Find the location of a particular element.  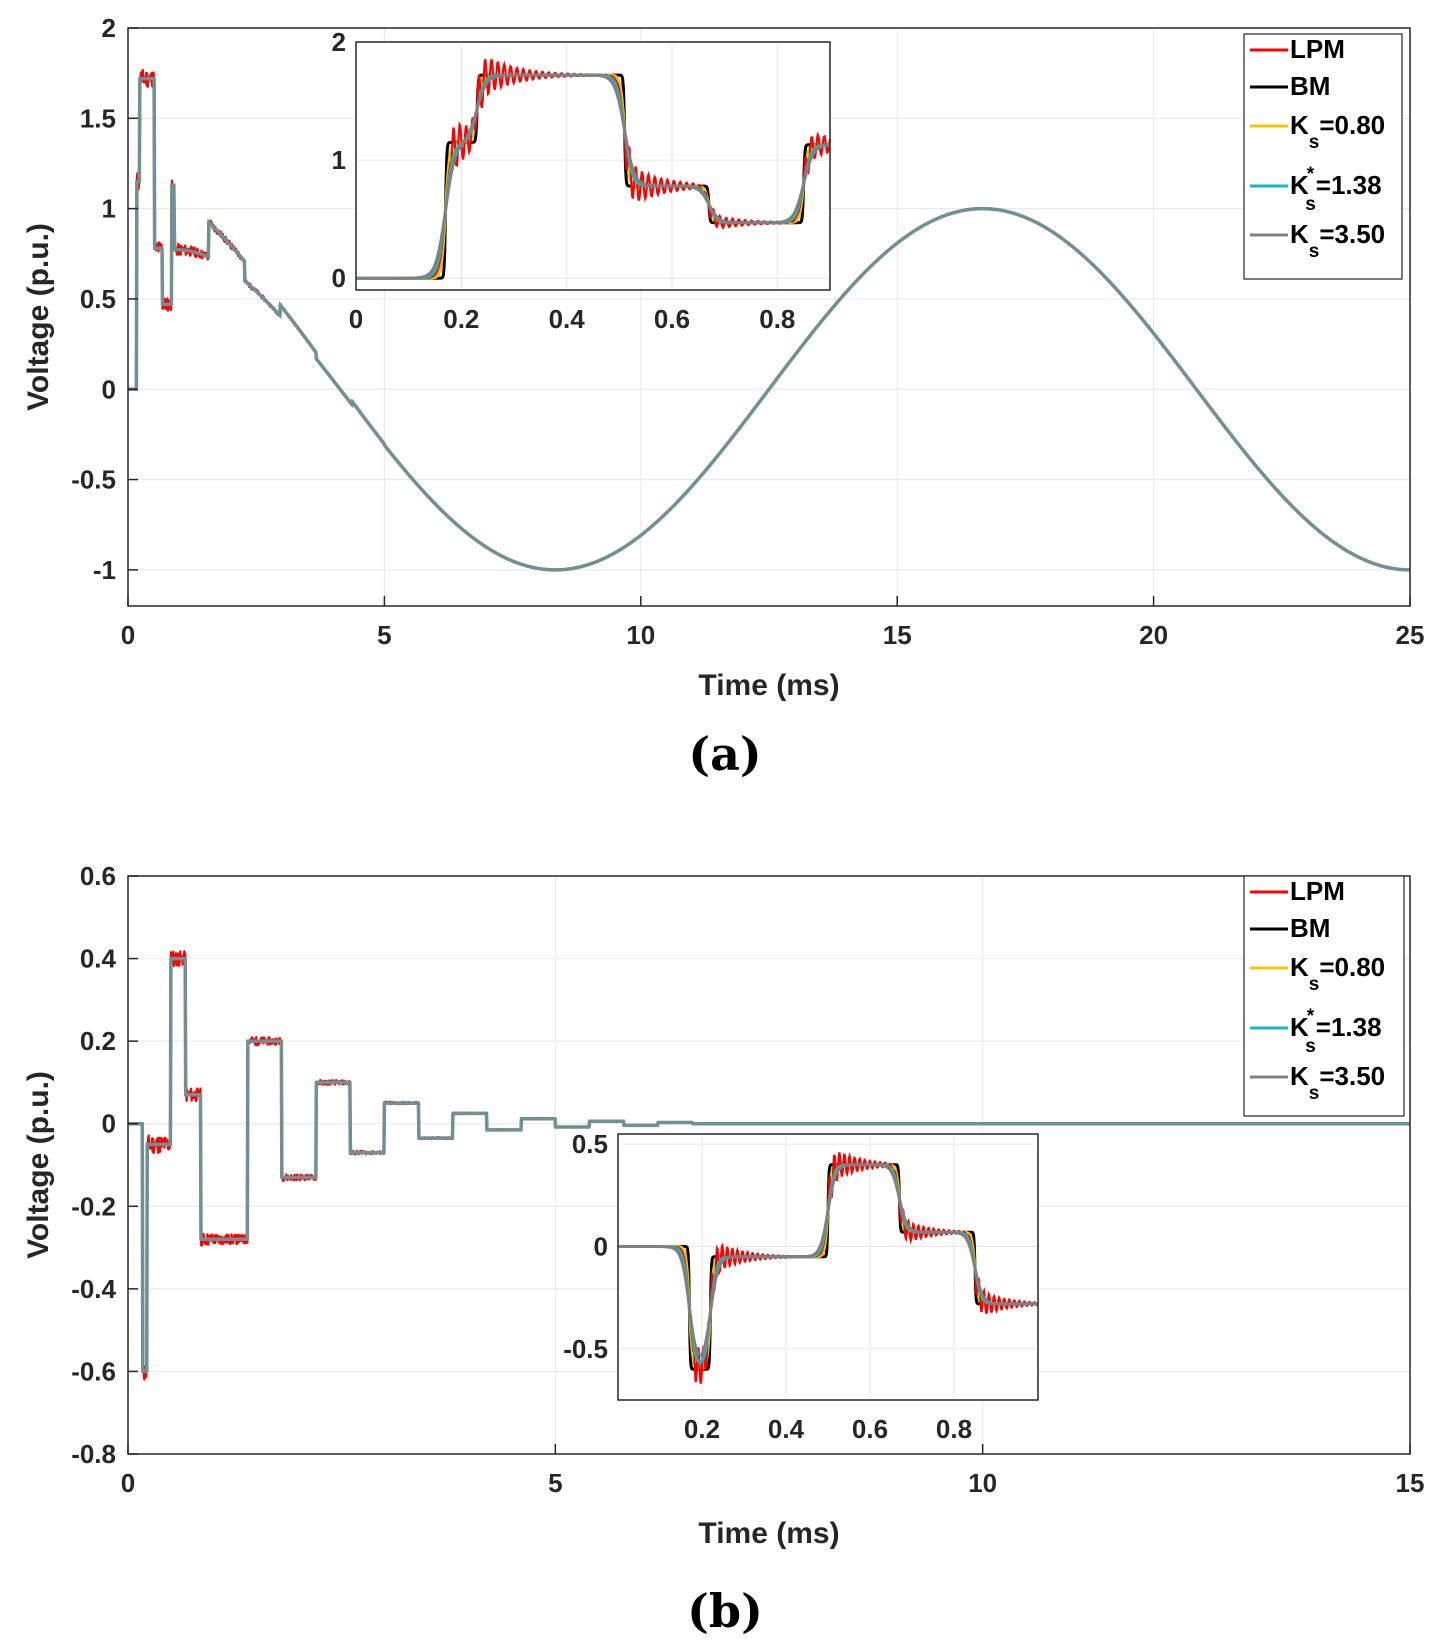

y-tick-label: -0.6 is located at coordinates (93, 1371).